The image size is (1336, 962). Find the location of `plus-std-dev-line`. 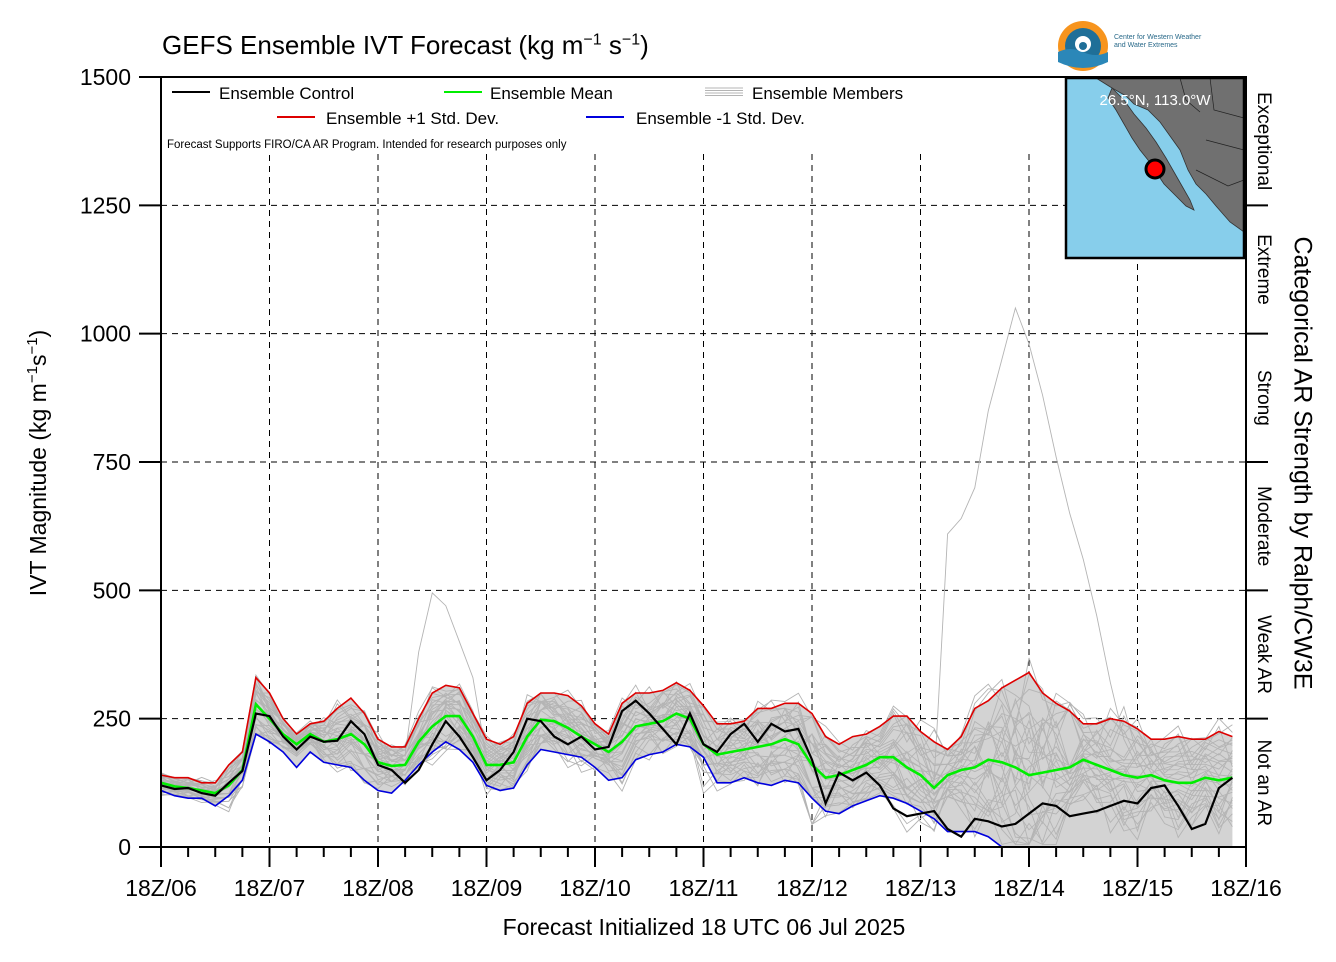

plus-std-dev-line is located at coordinates (697, 727).